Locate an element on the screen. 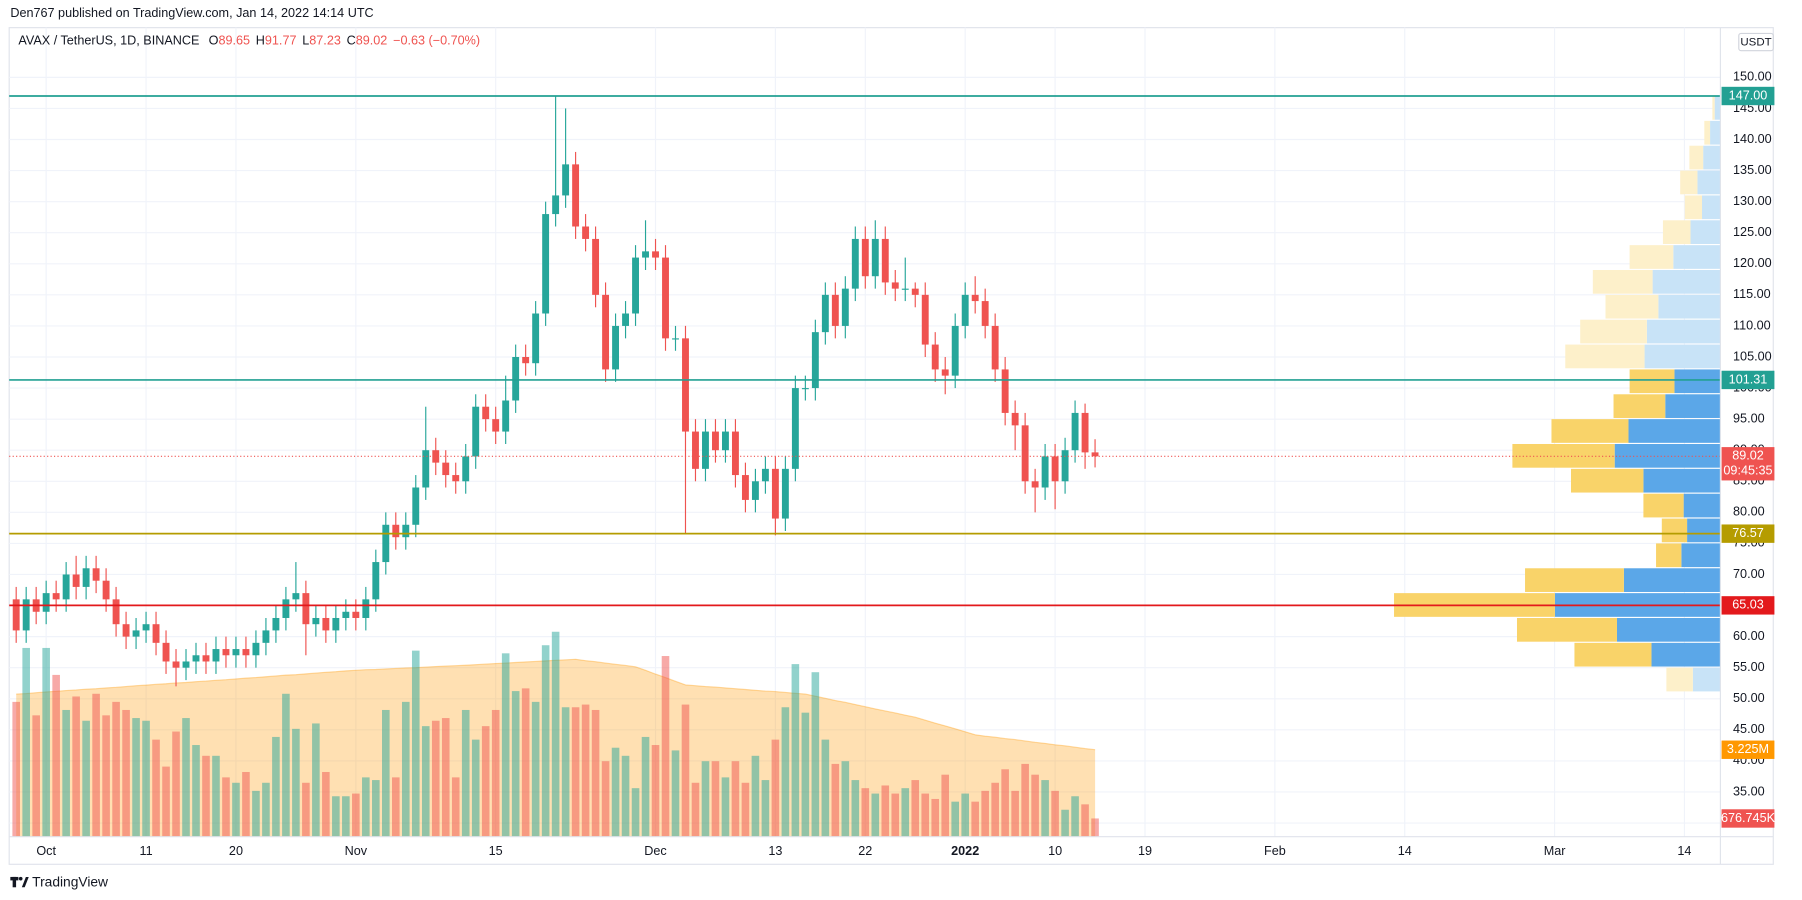 The image size is (1802, 900). level-label: 76.57 is located at coordinates (1748, 533).